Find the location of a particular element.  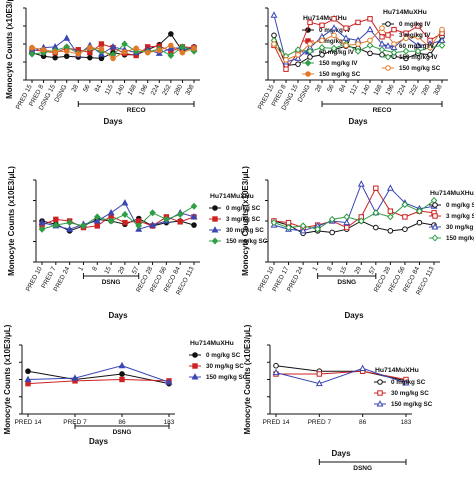

legend-entry: 3 mg/kg SC is located at coordinates (460, 216).